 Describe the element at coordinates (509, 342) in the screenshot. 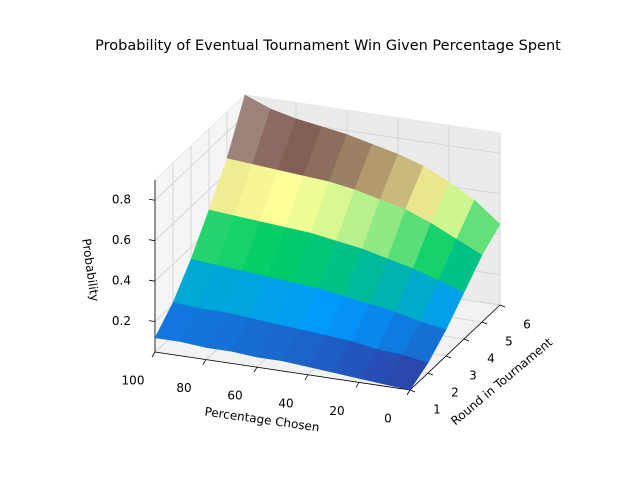

I see `y-tick-label: 5` at that location.